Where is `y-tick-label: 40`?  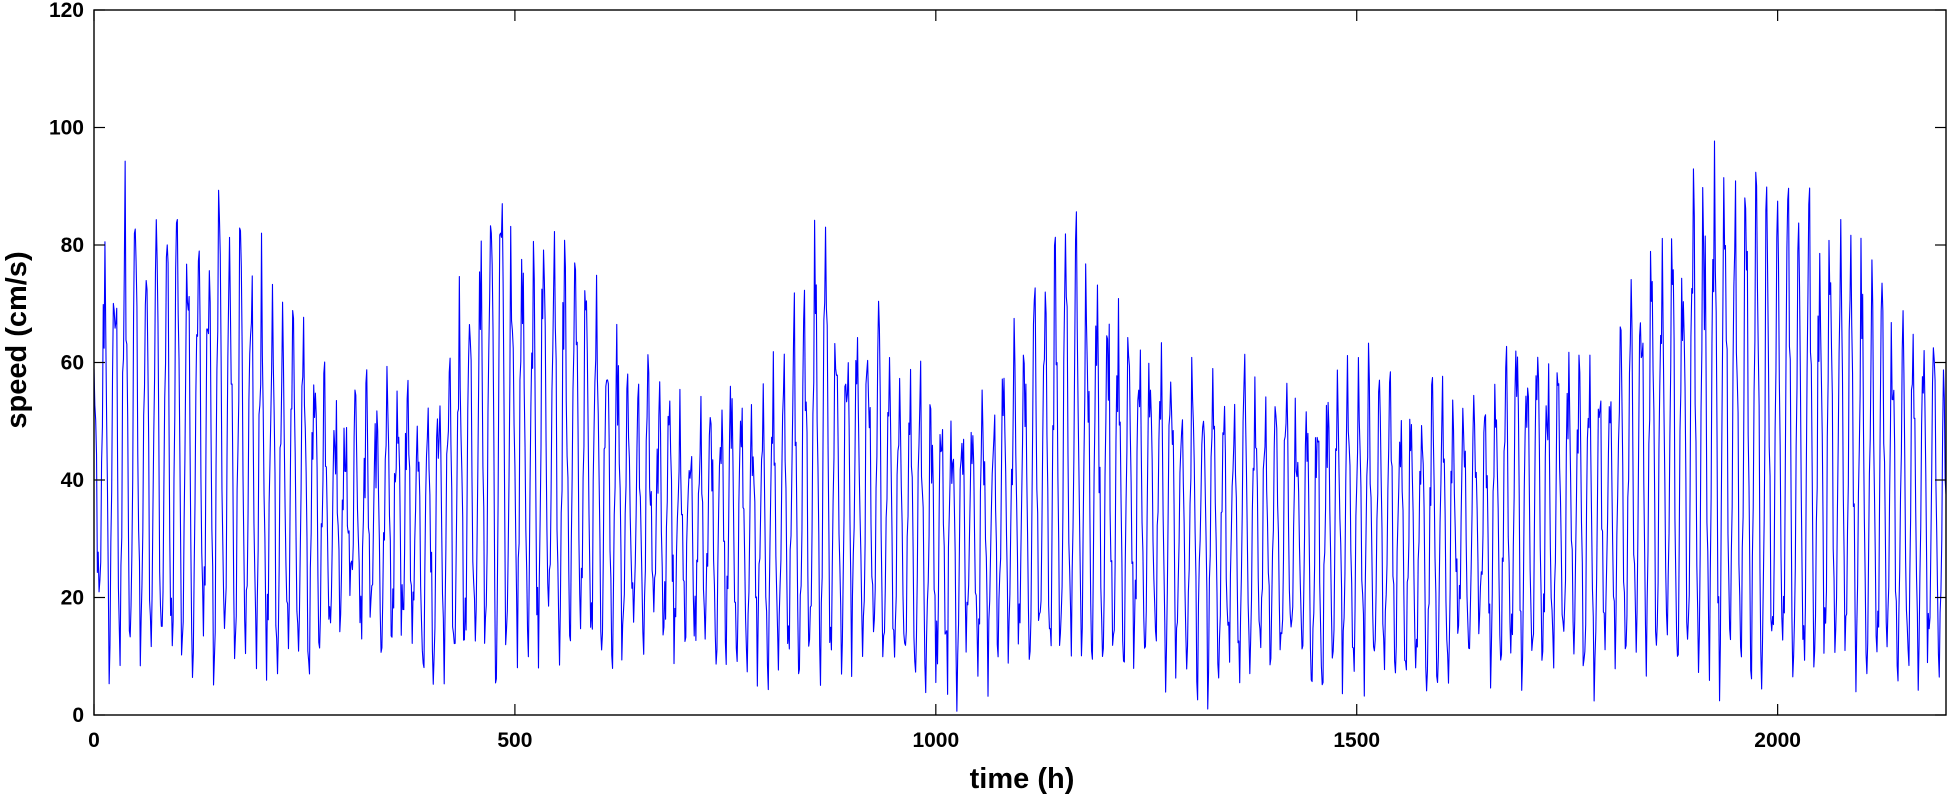 y-tick-label: 40 is located at coordinates (72, 480).